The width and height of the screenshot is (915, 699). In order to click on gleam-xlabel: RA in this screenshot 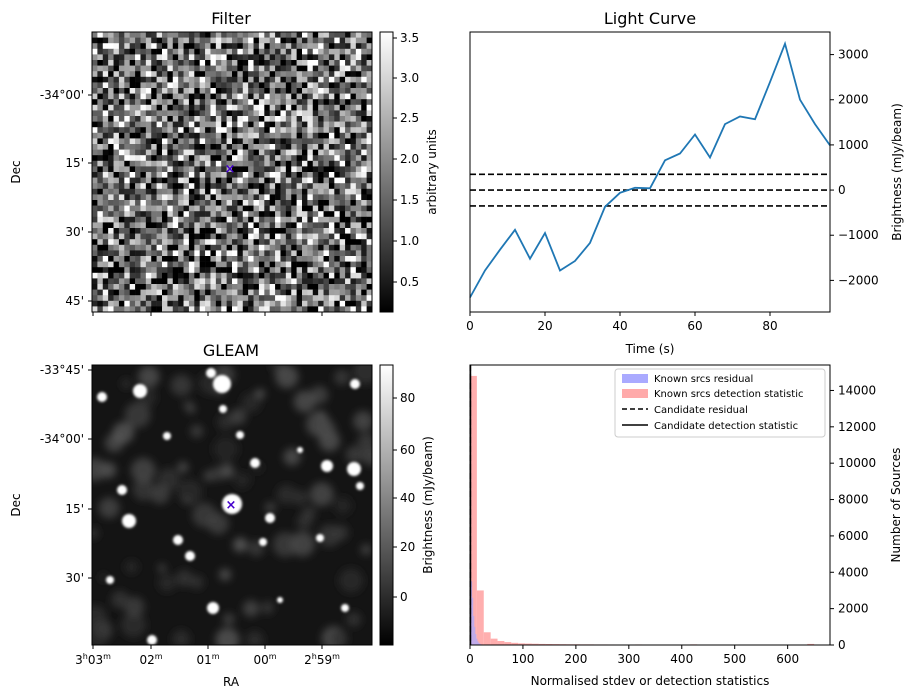, I will do `click(231, 682)`.